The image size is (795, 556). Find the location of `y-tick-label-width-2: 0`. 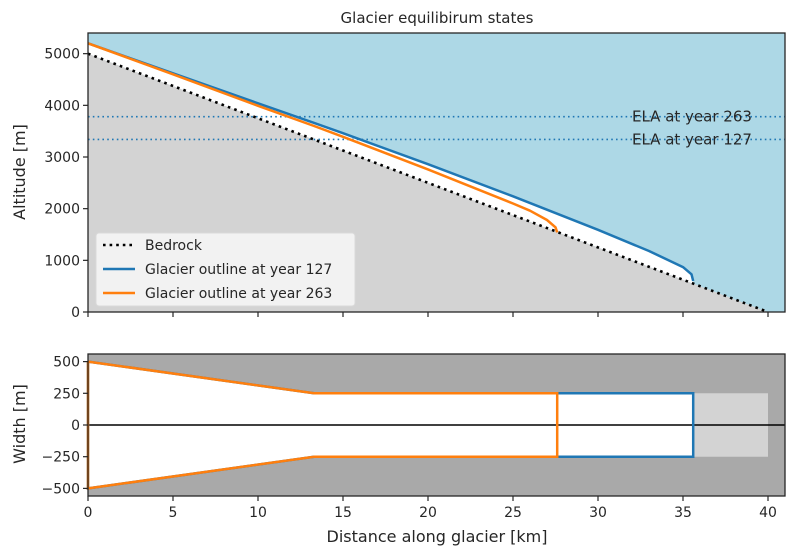

y-tick-label-width-2: 0 is located at coordinates (75, 426).